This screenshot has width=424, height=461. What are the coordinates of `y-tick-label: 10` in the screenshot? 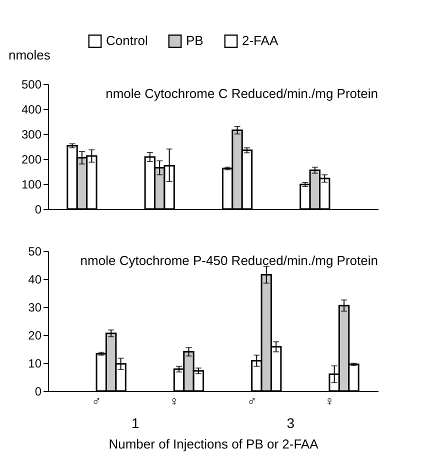 It's located at (35, 363).